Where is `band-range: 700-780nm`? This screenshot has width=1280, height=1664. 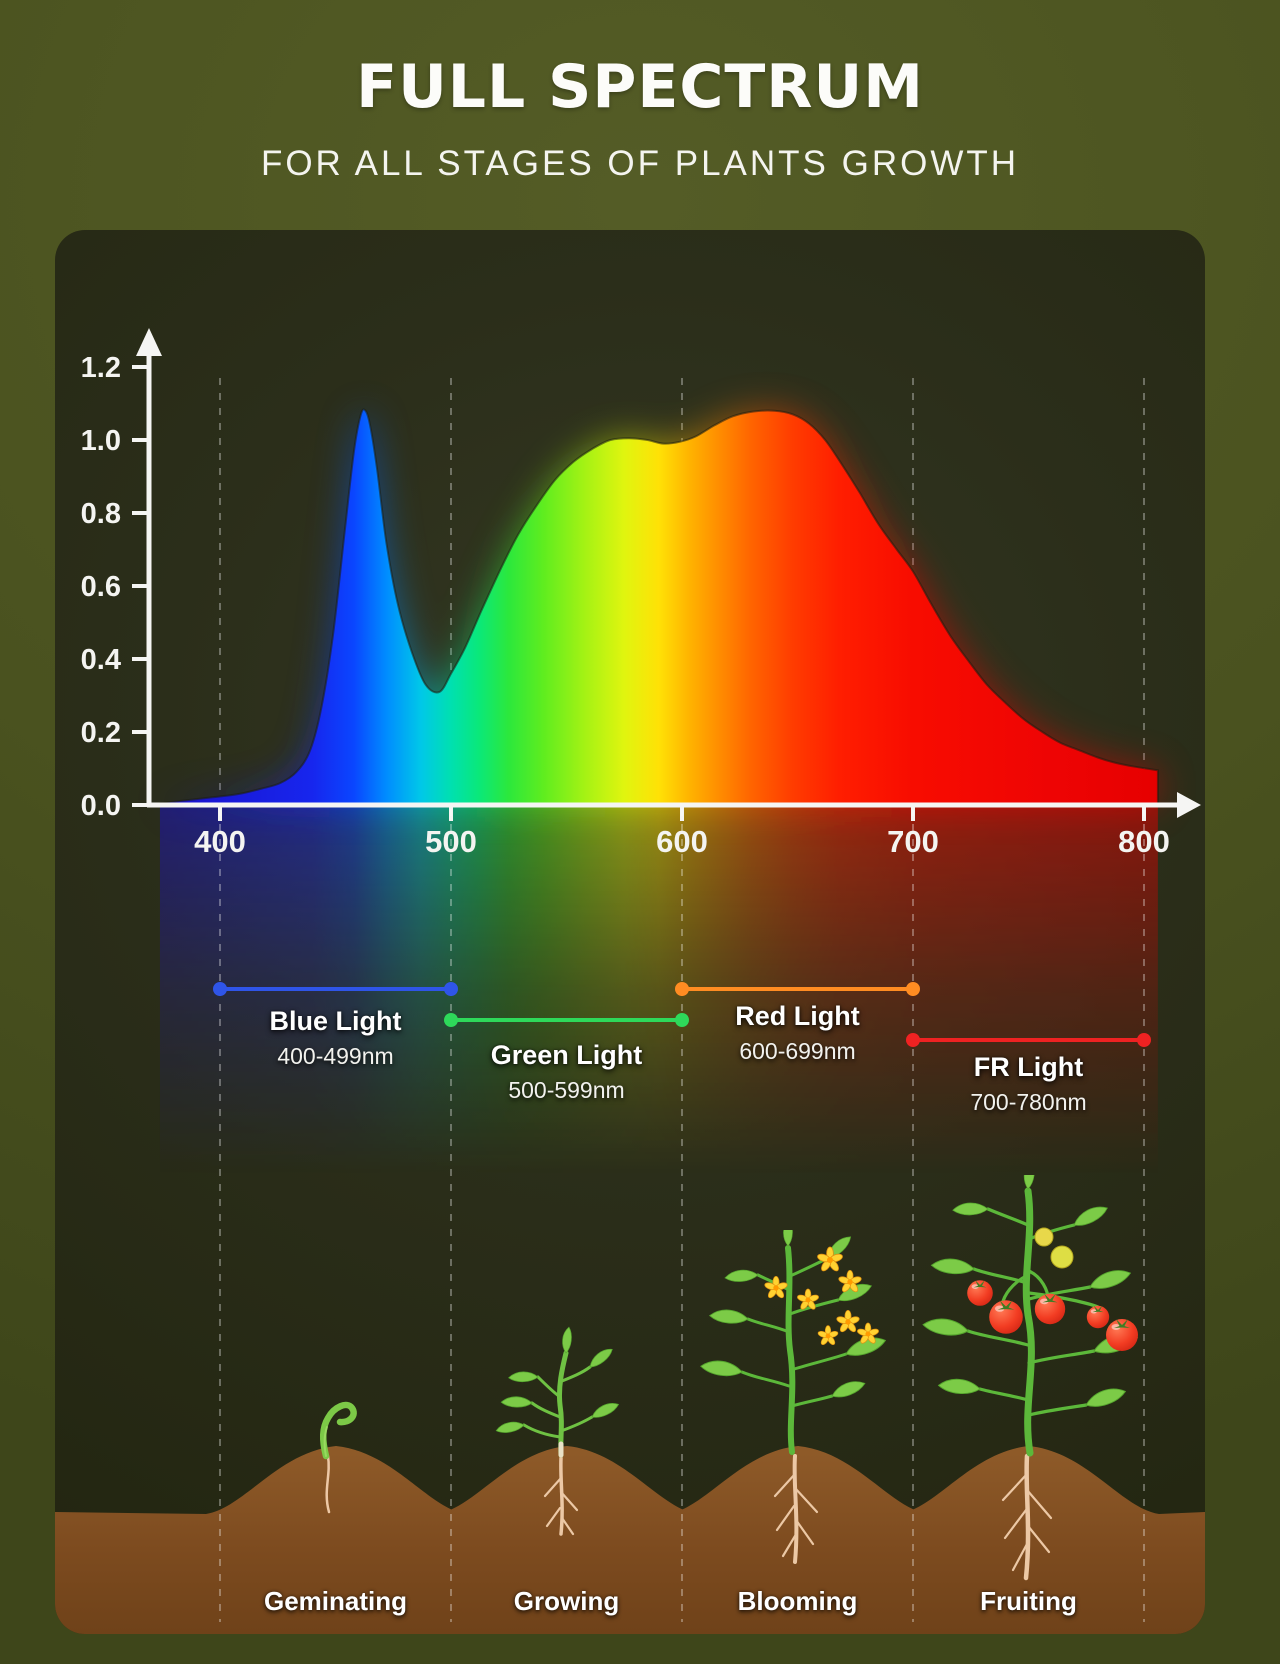
band-range: 700-780nm is located at coordinates (1028, 1102).